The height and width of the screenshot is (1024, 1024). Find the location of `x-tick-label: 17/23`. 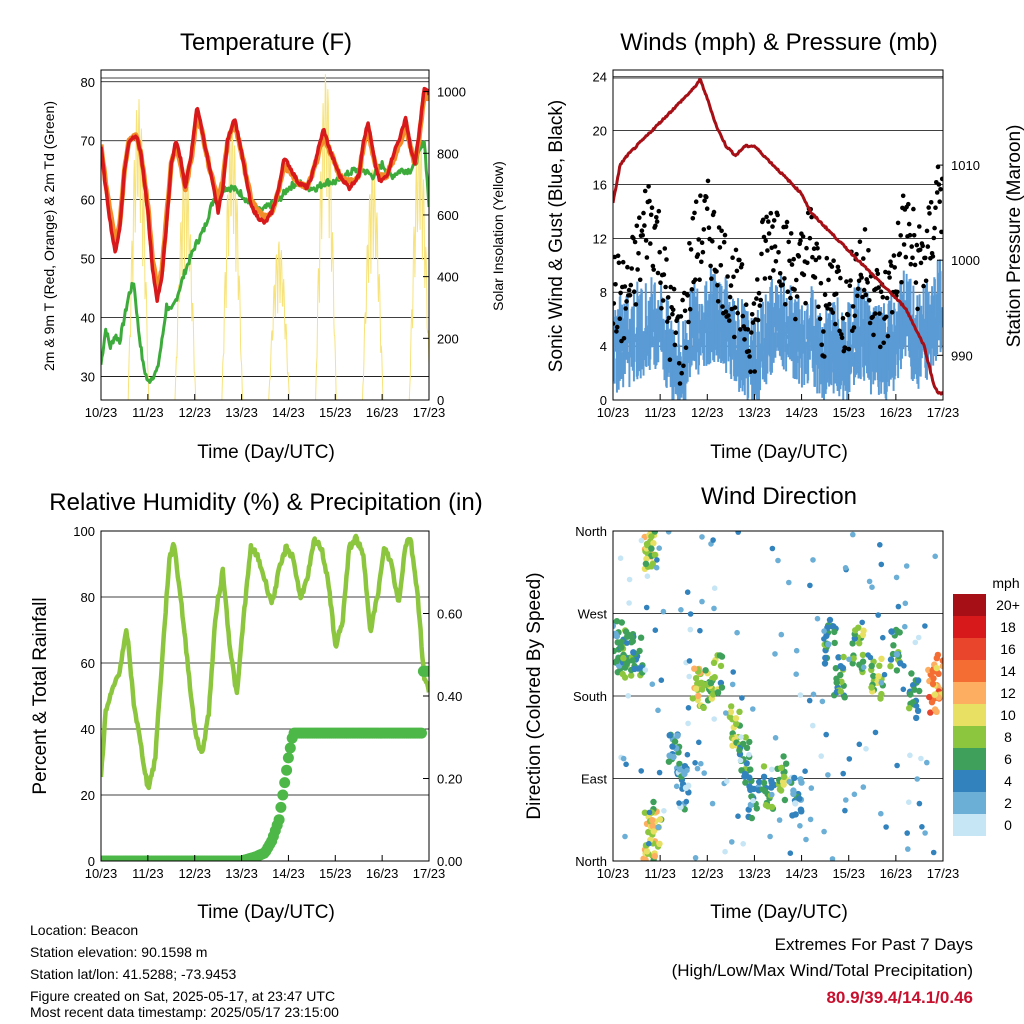

x-tick-label: 17/23 is located at coordinates (943, 412).